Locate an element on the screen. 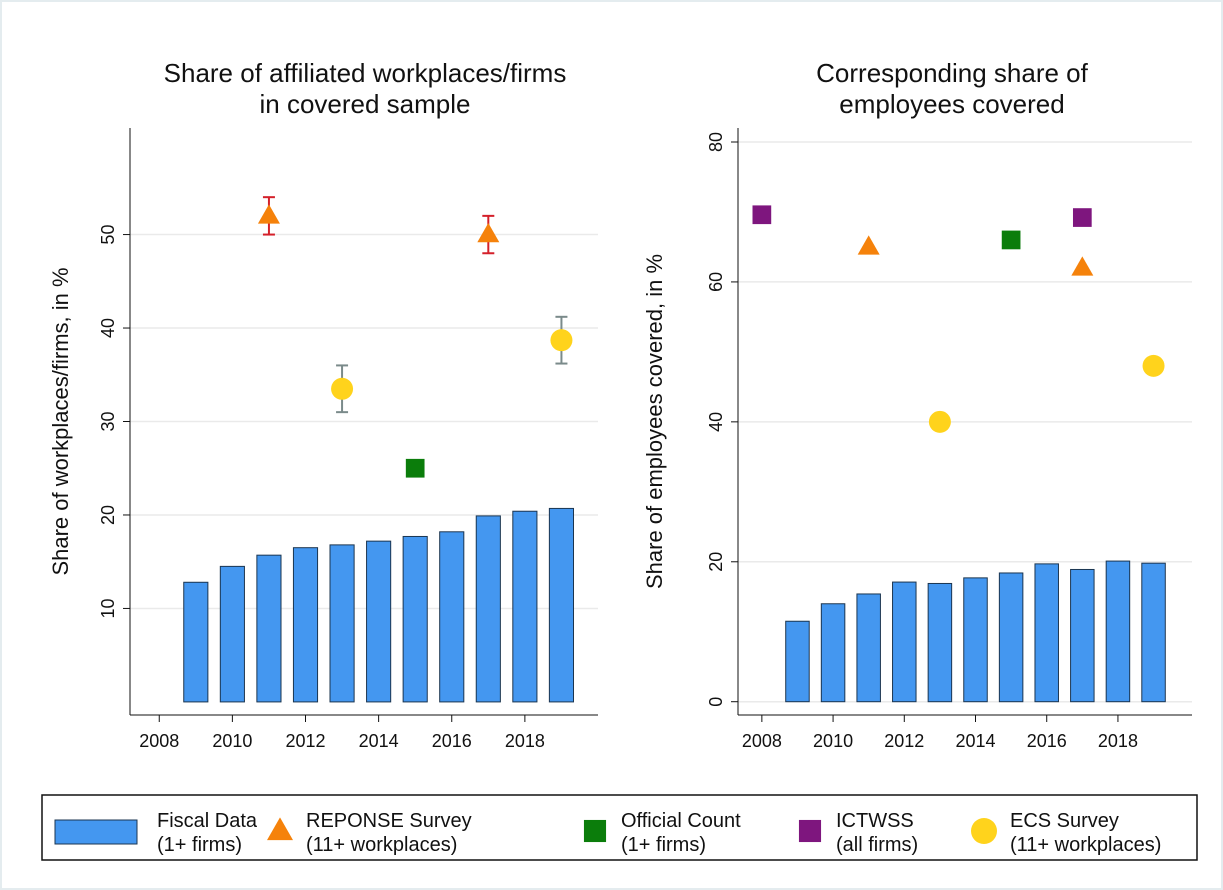  legend-swatch is located at coordinates (96, 832).